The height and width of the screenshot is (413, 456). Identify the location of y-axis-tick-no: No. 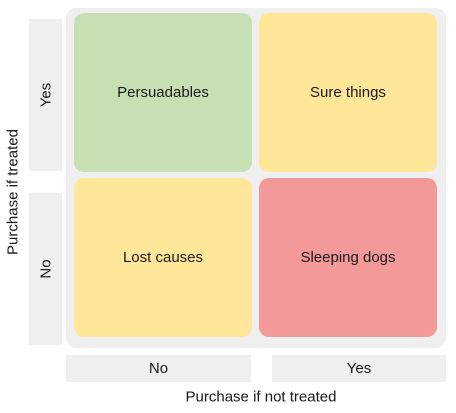
(45, 269).